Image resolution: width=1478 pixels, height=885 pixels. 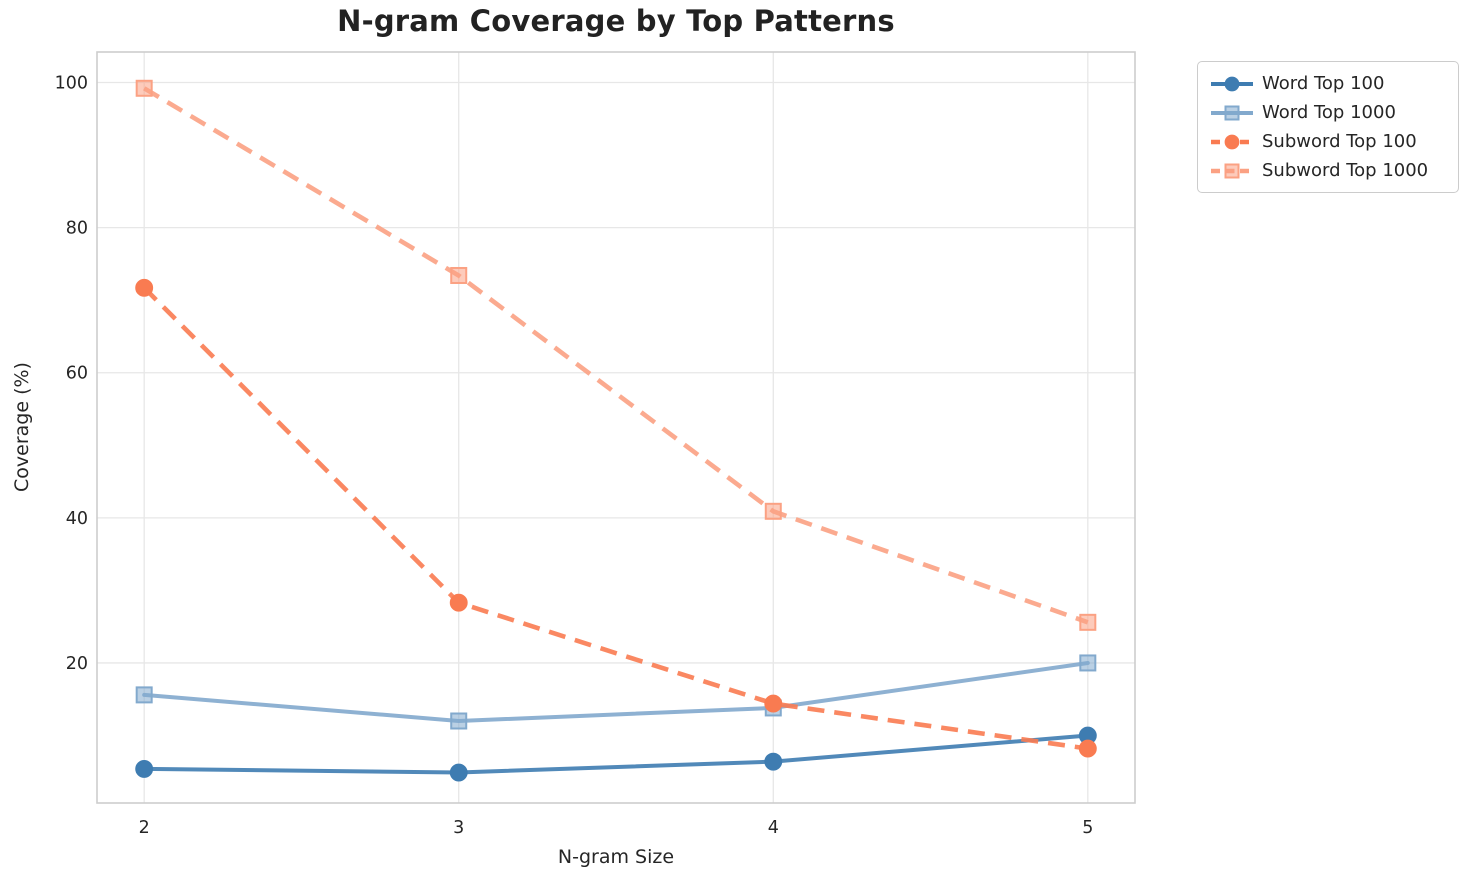 What do you see at coordinates (77, 519) in the screenshot?
I see `y-tick-label: 40` at bounding box center [77, 519].